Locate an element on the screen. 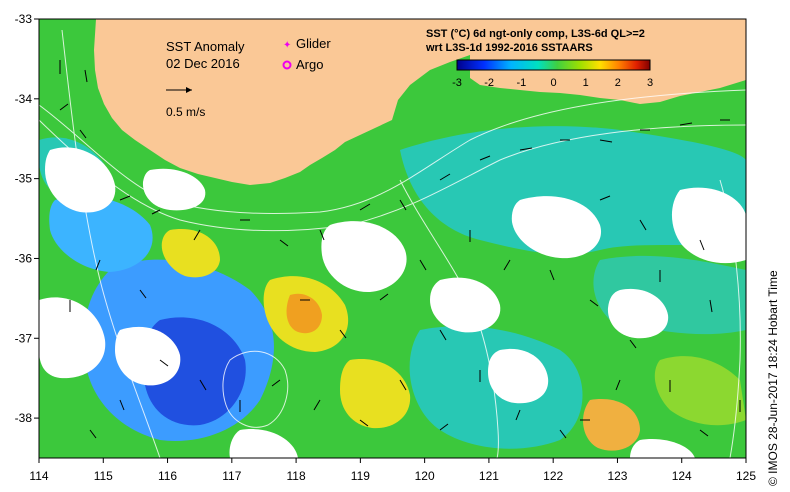 The height and width of the screenshot is (492, 790). x-tick-label: 119 is located at coordinates (360, 476).